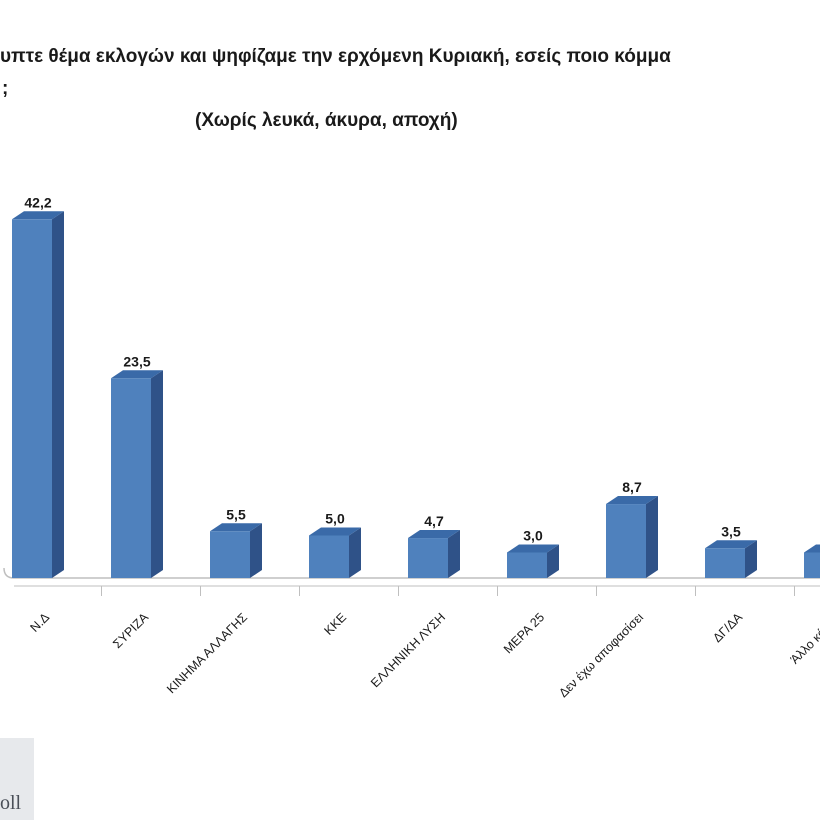  What do you see at coordinates (136, 361) in the screenshot?
I see `data-label: 23,5` at bounding box center [136, 361].